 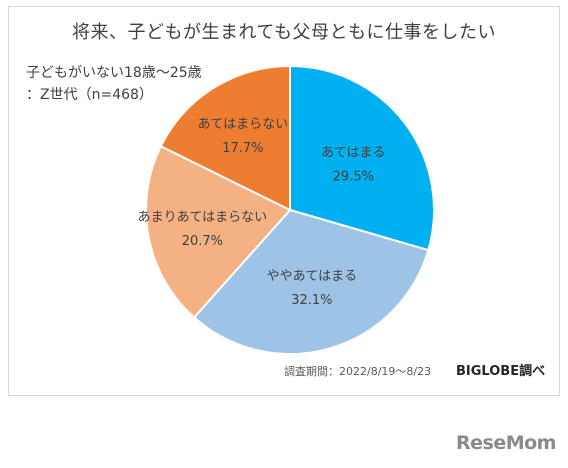 I want to click on subtitle-line-2: ：Z世代（n=468）, so click(x=89, y=95).